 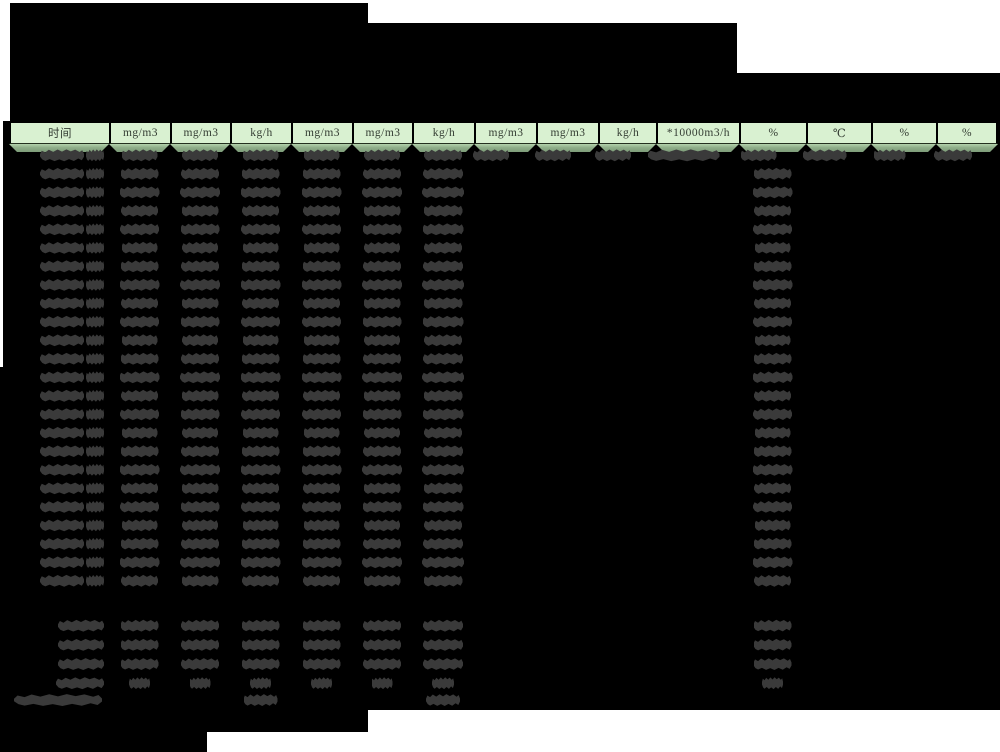 I want to click on redacted-bottom-middle, so click(x=184, y=721).